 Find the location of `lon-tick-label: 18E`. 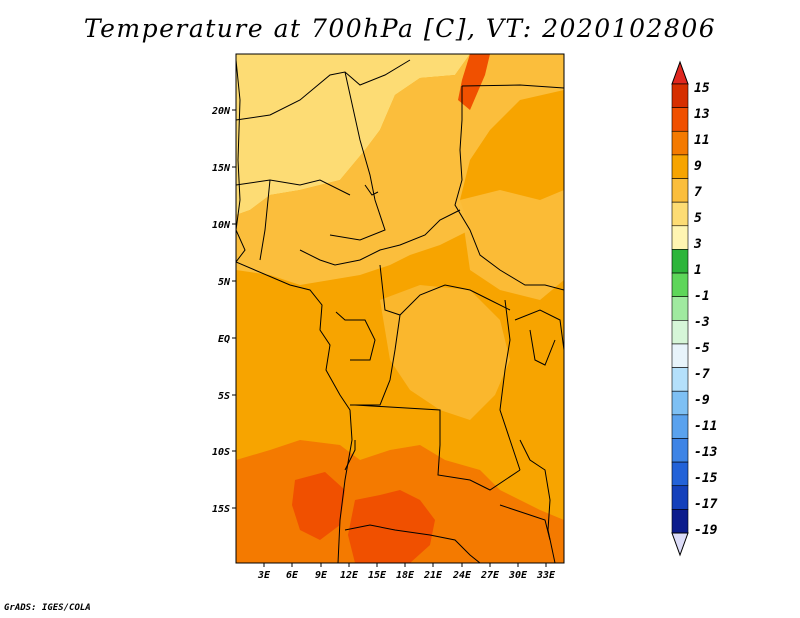

lon-tick-label: 18E is located at coordinates (405, 575).